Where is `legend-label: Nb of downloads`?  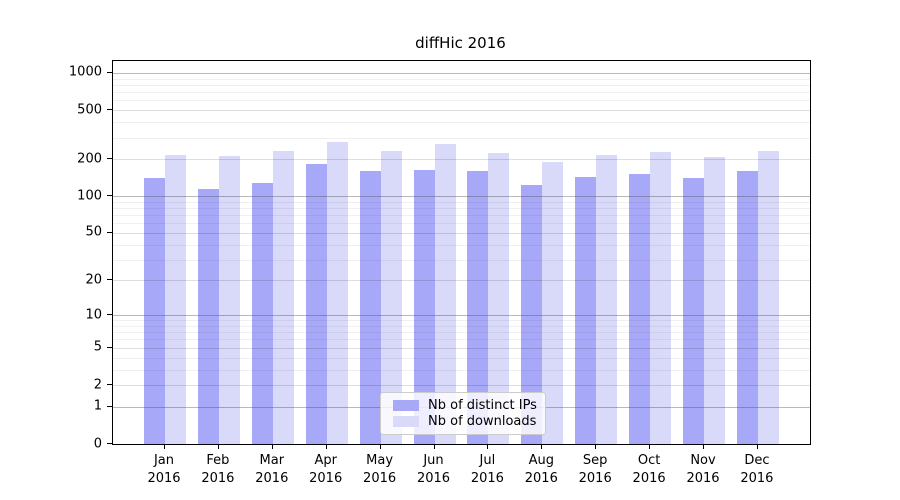
legend-label: Nb of downloads is located at coordinates (482, 421).